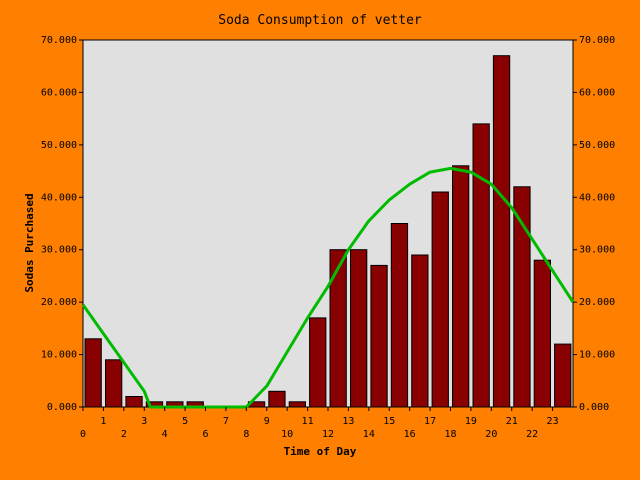 The width and height of the screenshot is (640, 480). What do you see at coordinates (62, 407) in the screenshot?
I see `y-tick-label-left: 0.000` at bounding box center [62, 407].